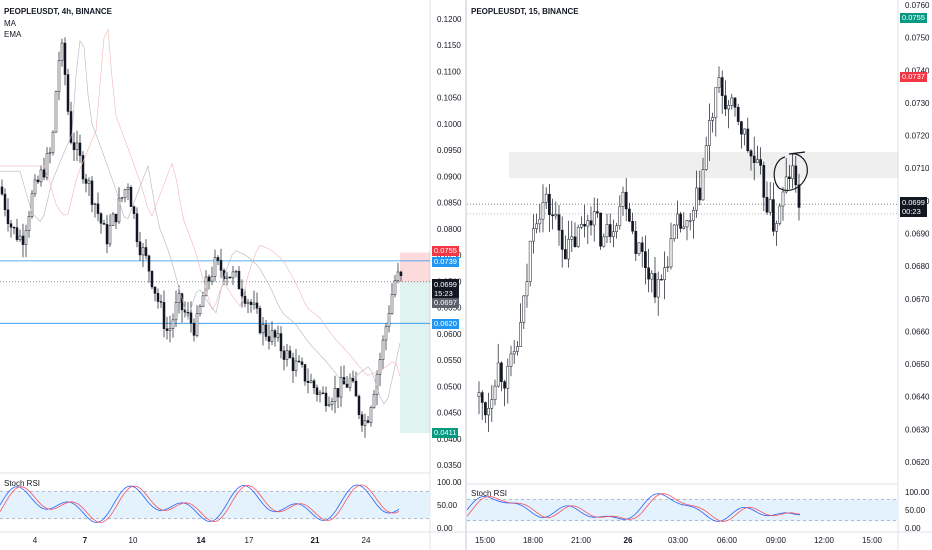 The width and height of the screenshot is (932, 550). Describe the element at coordinates (215, 505) in the screenshot. I see `left-stoch-band` at that location.